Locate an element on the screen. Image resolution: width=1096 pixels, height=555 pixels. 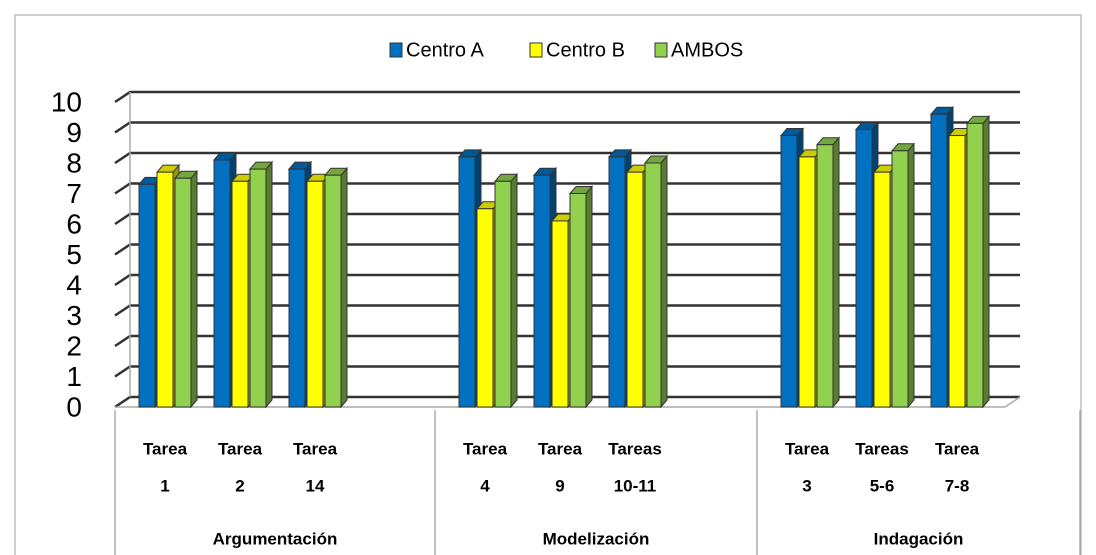
x-tick-label: 1 is located at coordinates (164, 485).